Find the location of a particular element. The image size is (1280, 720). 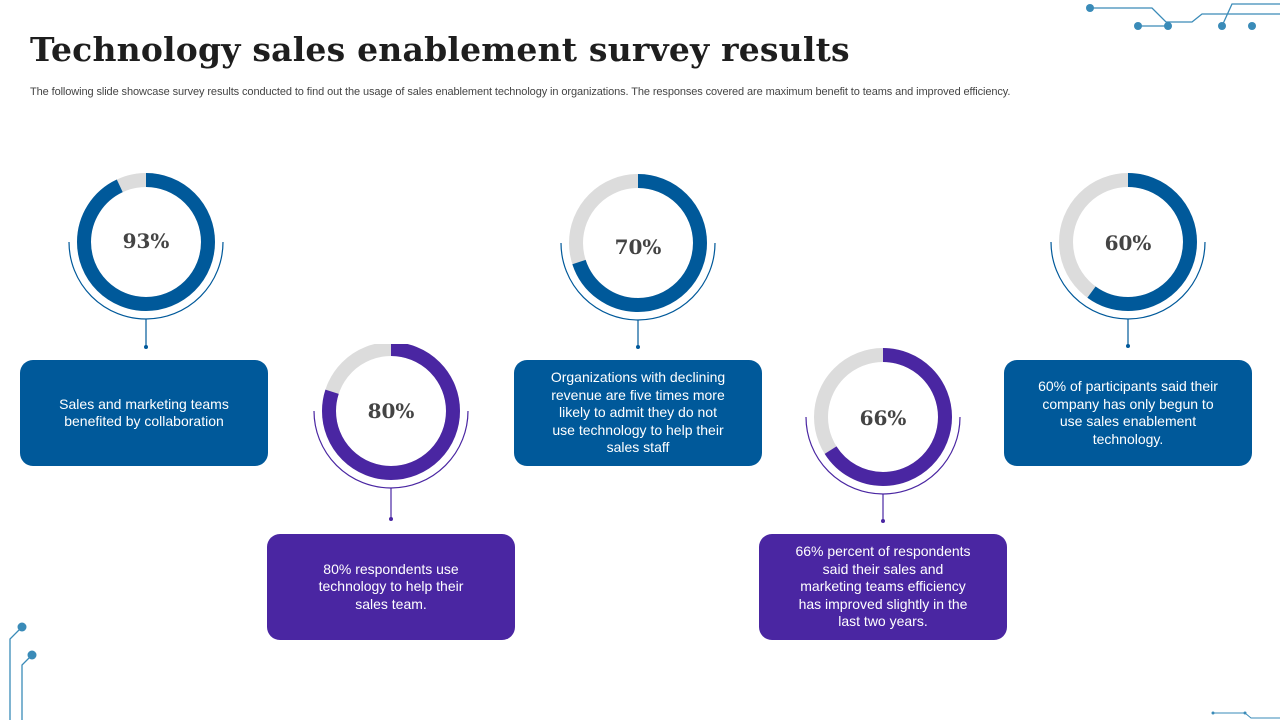

percent-label-60: 60% is located at coordinates (1128, 243).